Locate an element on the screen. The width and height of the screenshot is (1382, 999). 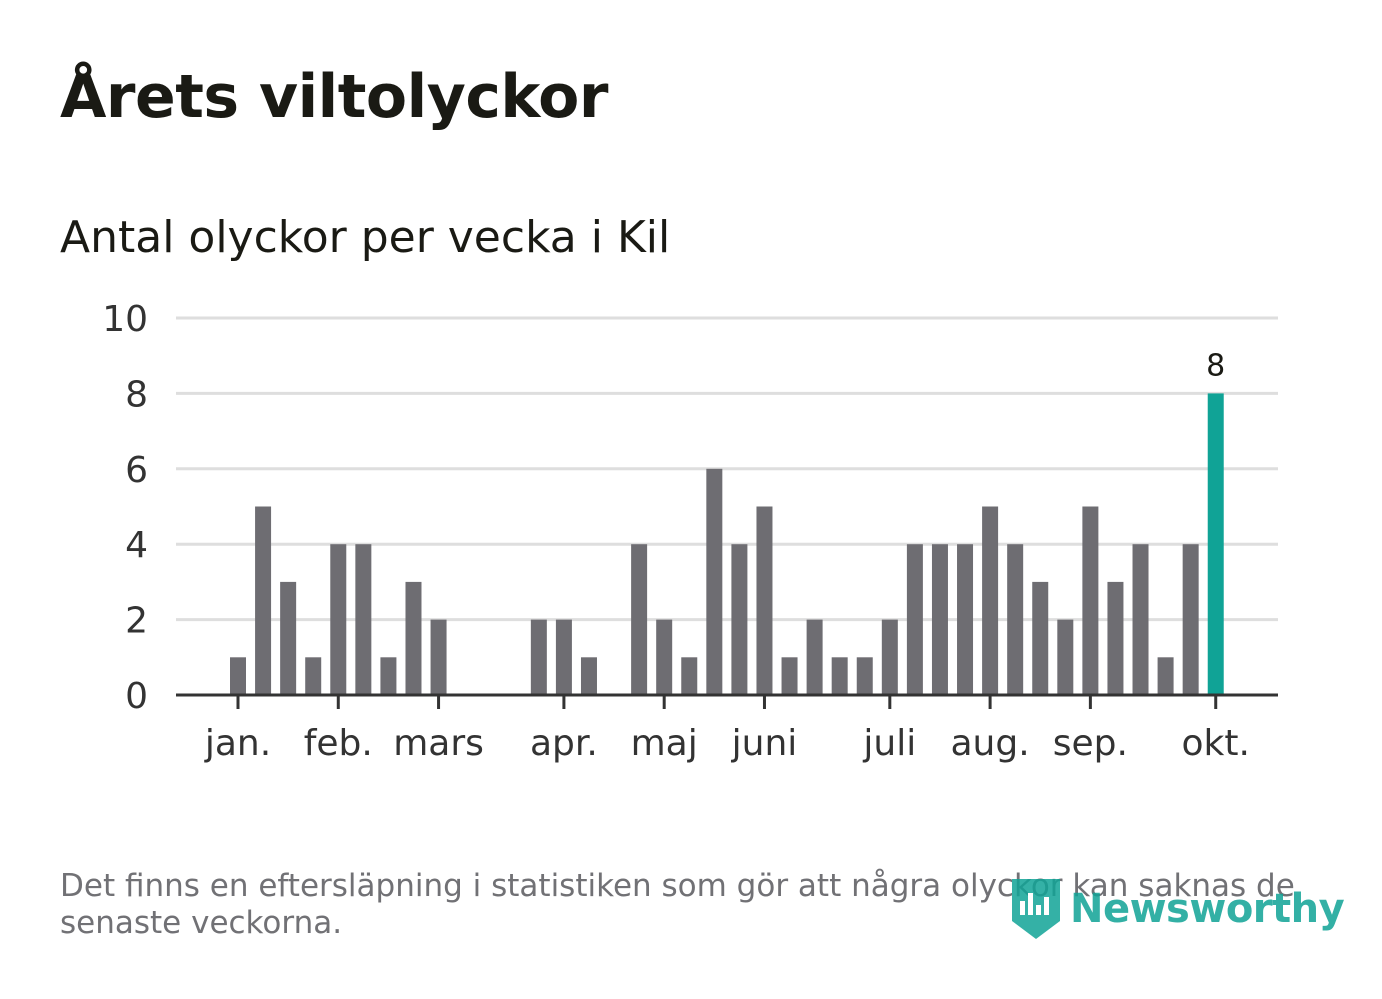
x-tick-label: maj is located at coordinates (664, 743).